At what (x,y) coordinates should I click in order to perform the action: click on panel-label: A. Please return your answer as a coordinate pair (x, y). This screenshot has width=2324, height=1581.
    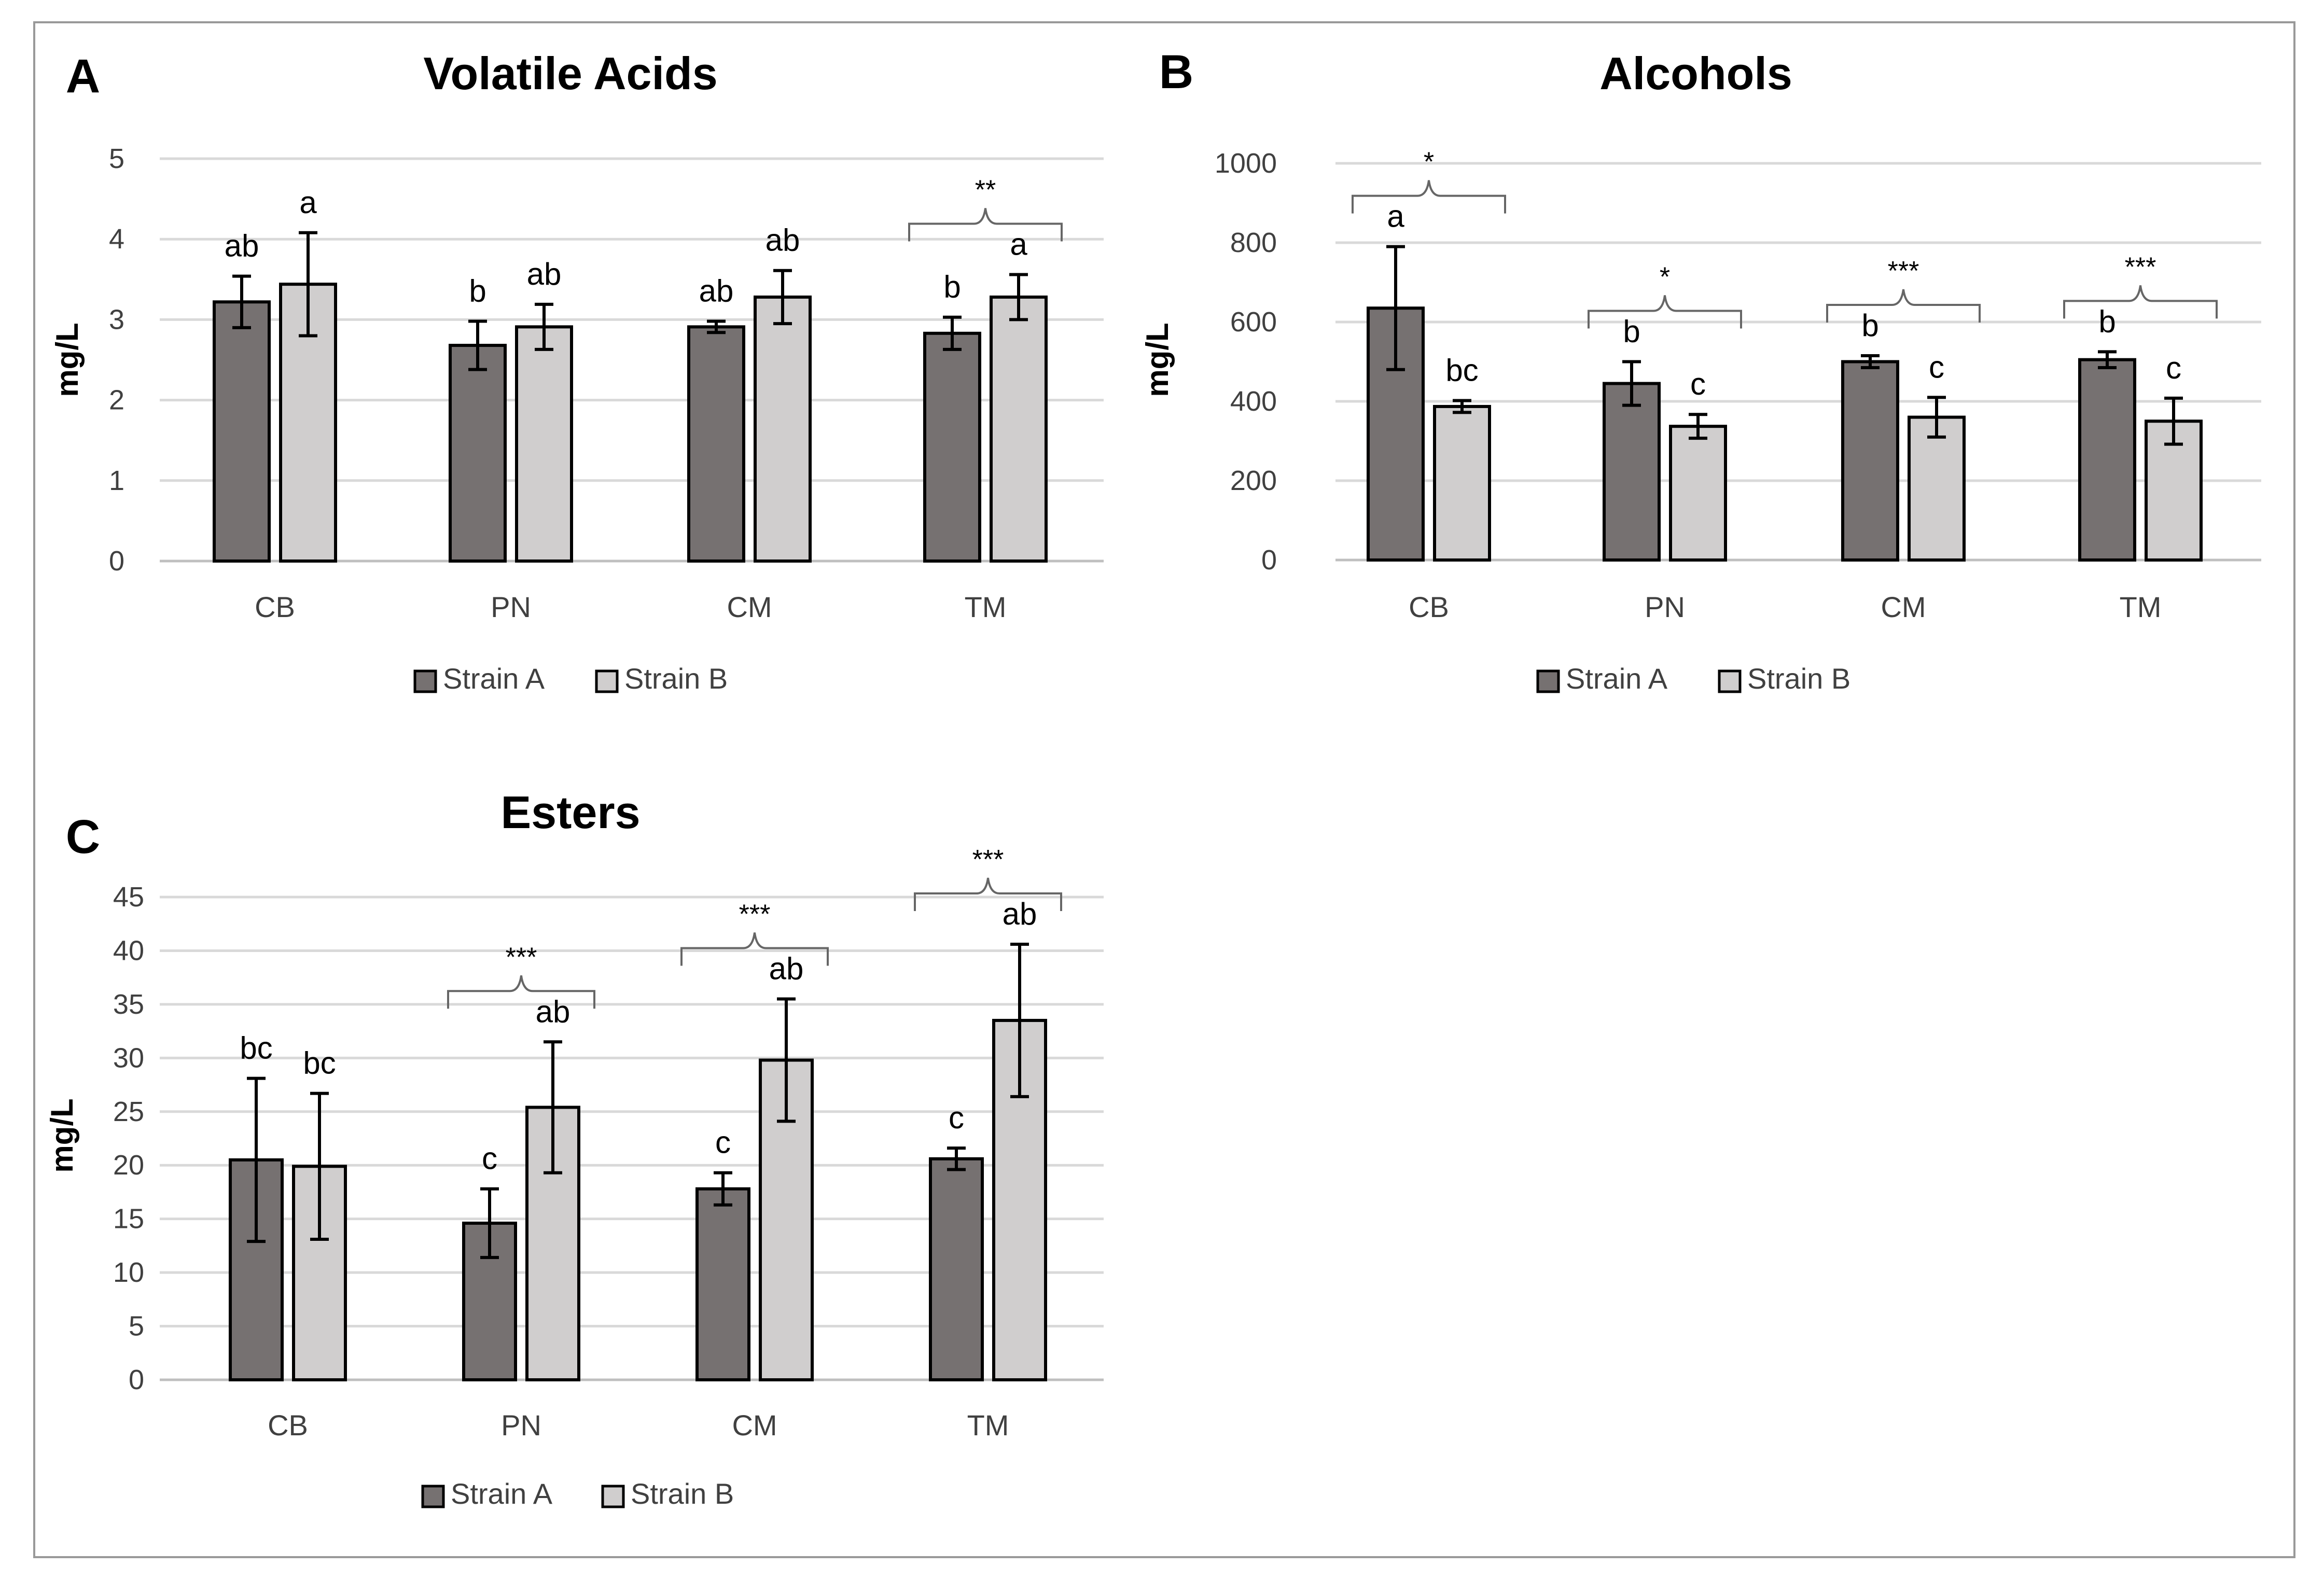
    Looking at the image, I should click on (83, 76).